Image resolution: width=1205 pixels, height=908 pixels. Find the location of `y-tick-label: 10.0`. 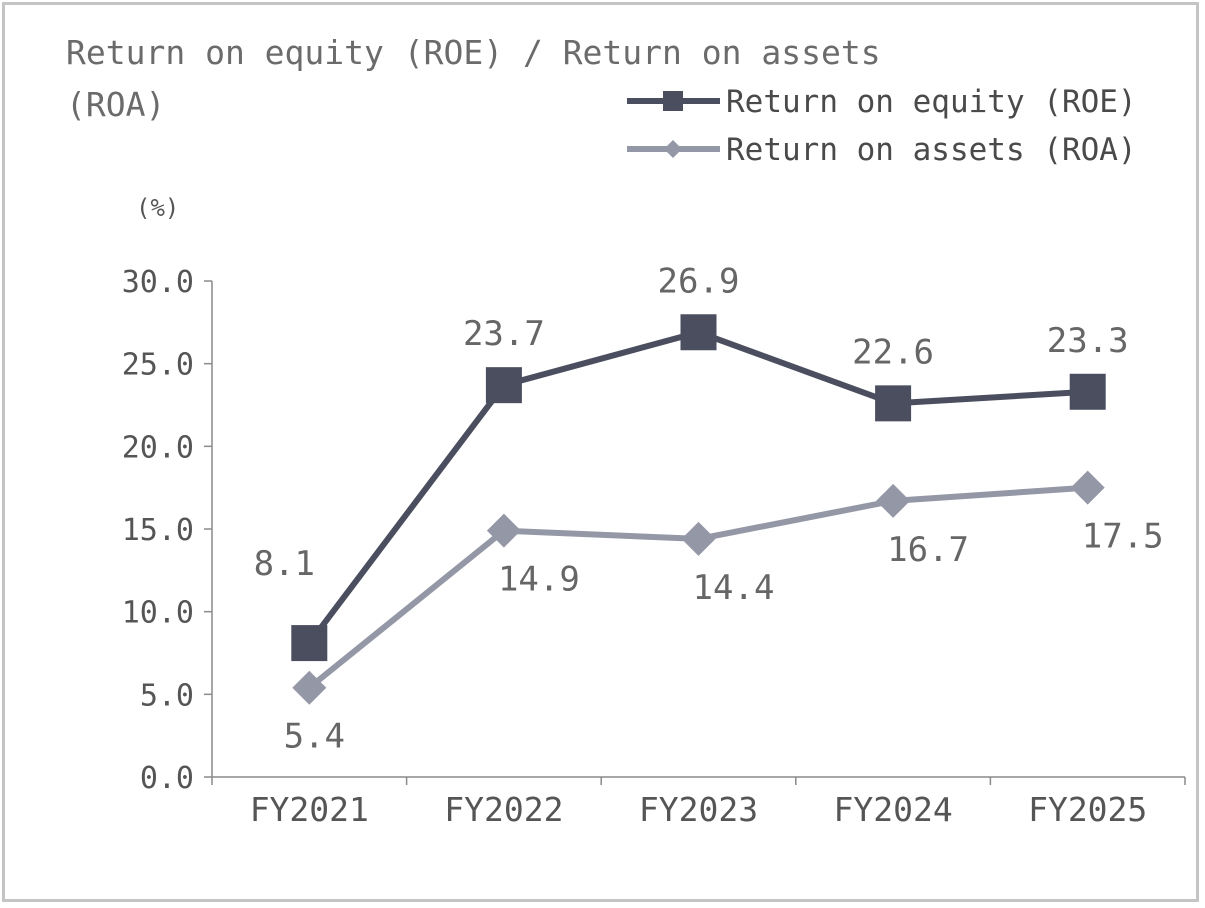

y-tick-label: 10.0 is located at coordinates (158, 613).